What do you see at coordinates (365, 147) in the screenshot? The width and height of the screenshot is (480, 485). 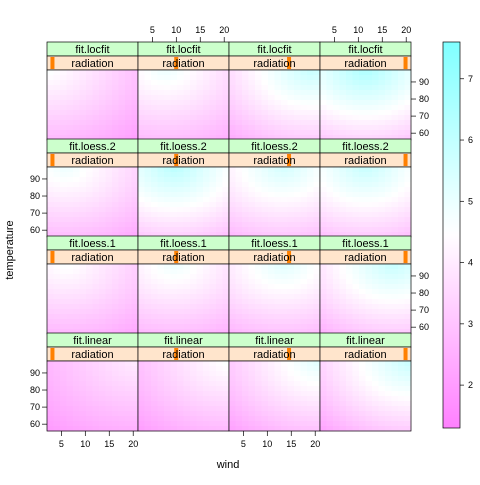 I see `model-strip-label: fit.loess.2` at bounding box center [365, 147].